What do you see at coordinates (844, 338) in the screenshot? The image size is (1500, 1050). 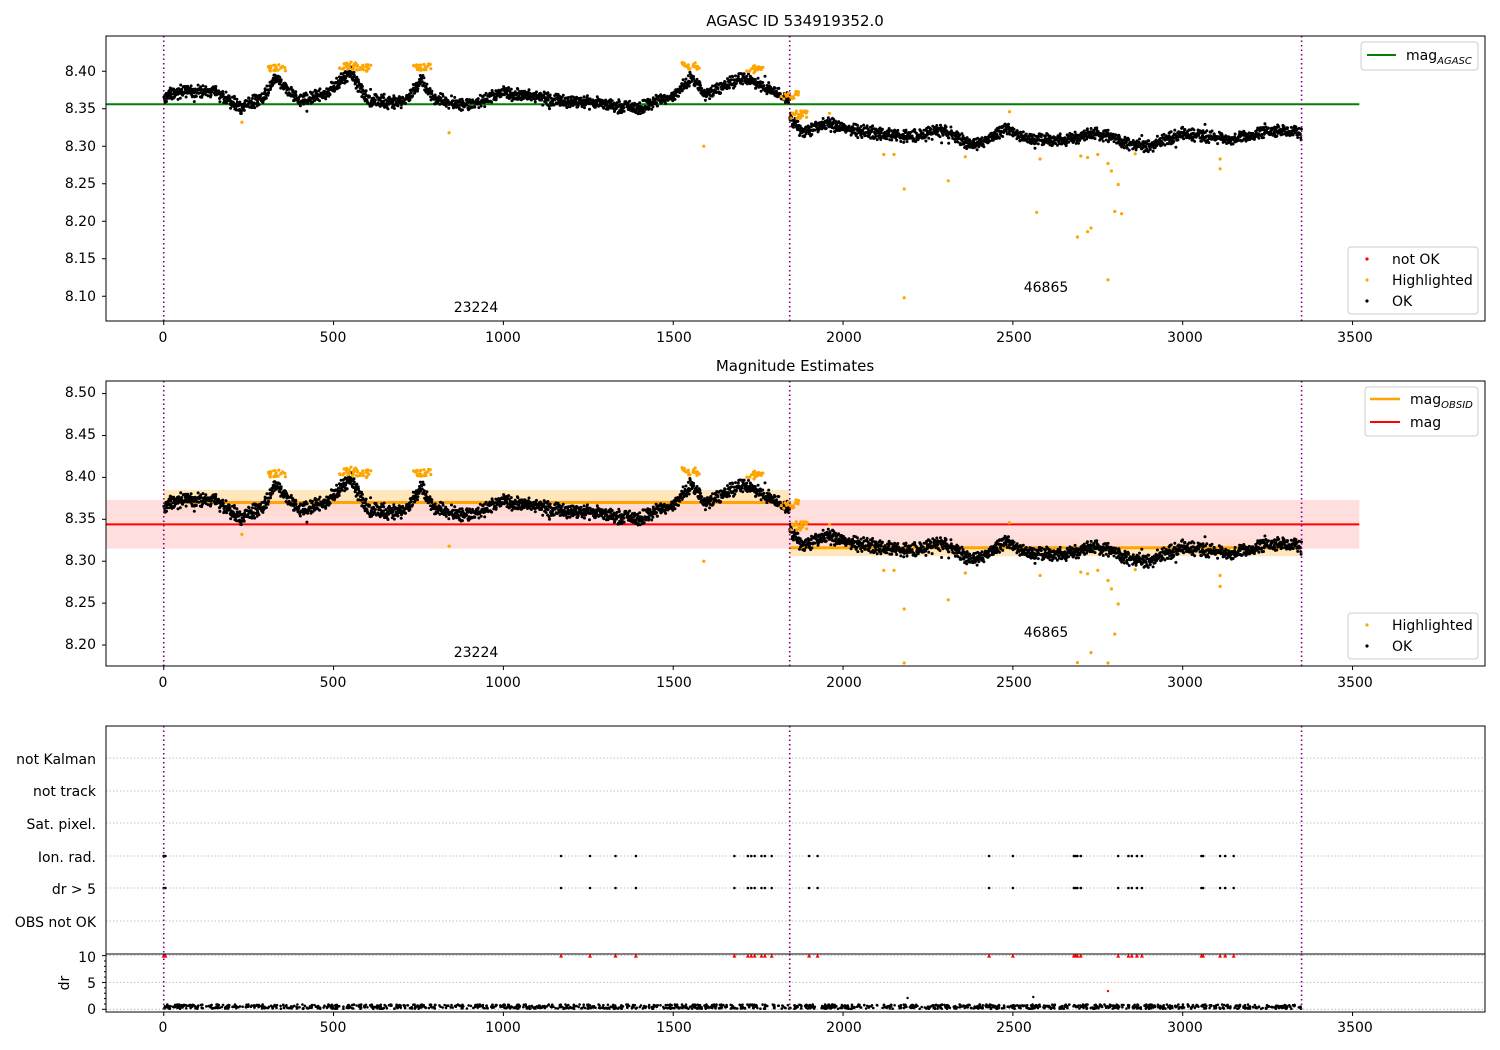 I see `p1-xtick-label: 2000` at bounding box center [844, 338].